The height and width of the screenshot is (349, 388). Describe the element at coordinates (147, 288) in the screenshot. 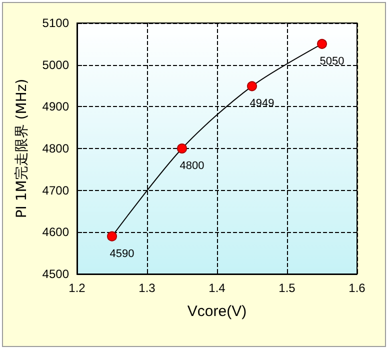

I see `x-tick-label: 1.3` at that location.